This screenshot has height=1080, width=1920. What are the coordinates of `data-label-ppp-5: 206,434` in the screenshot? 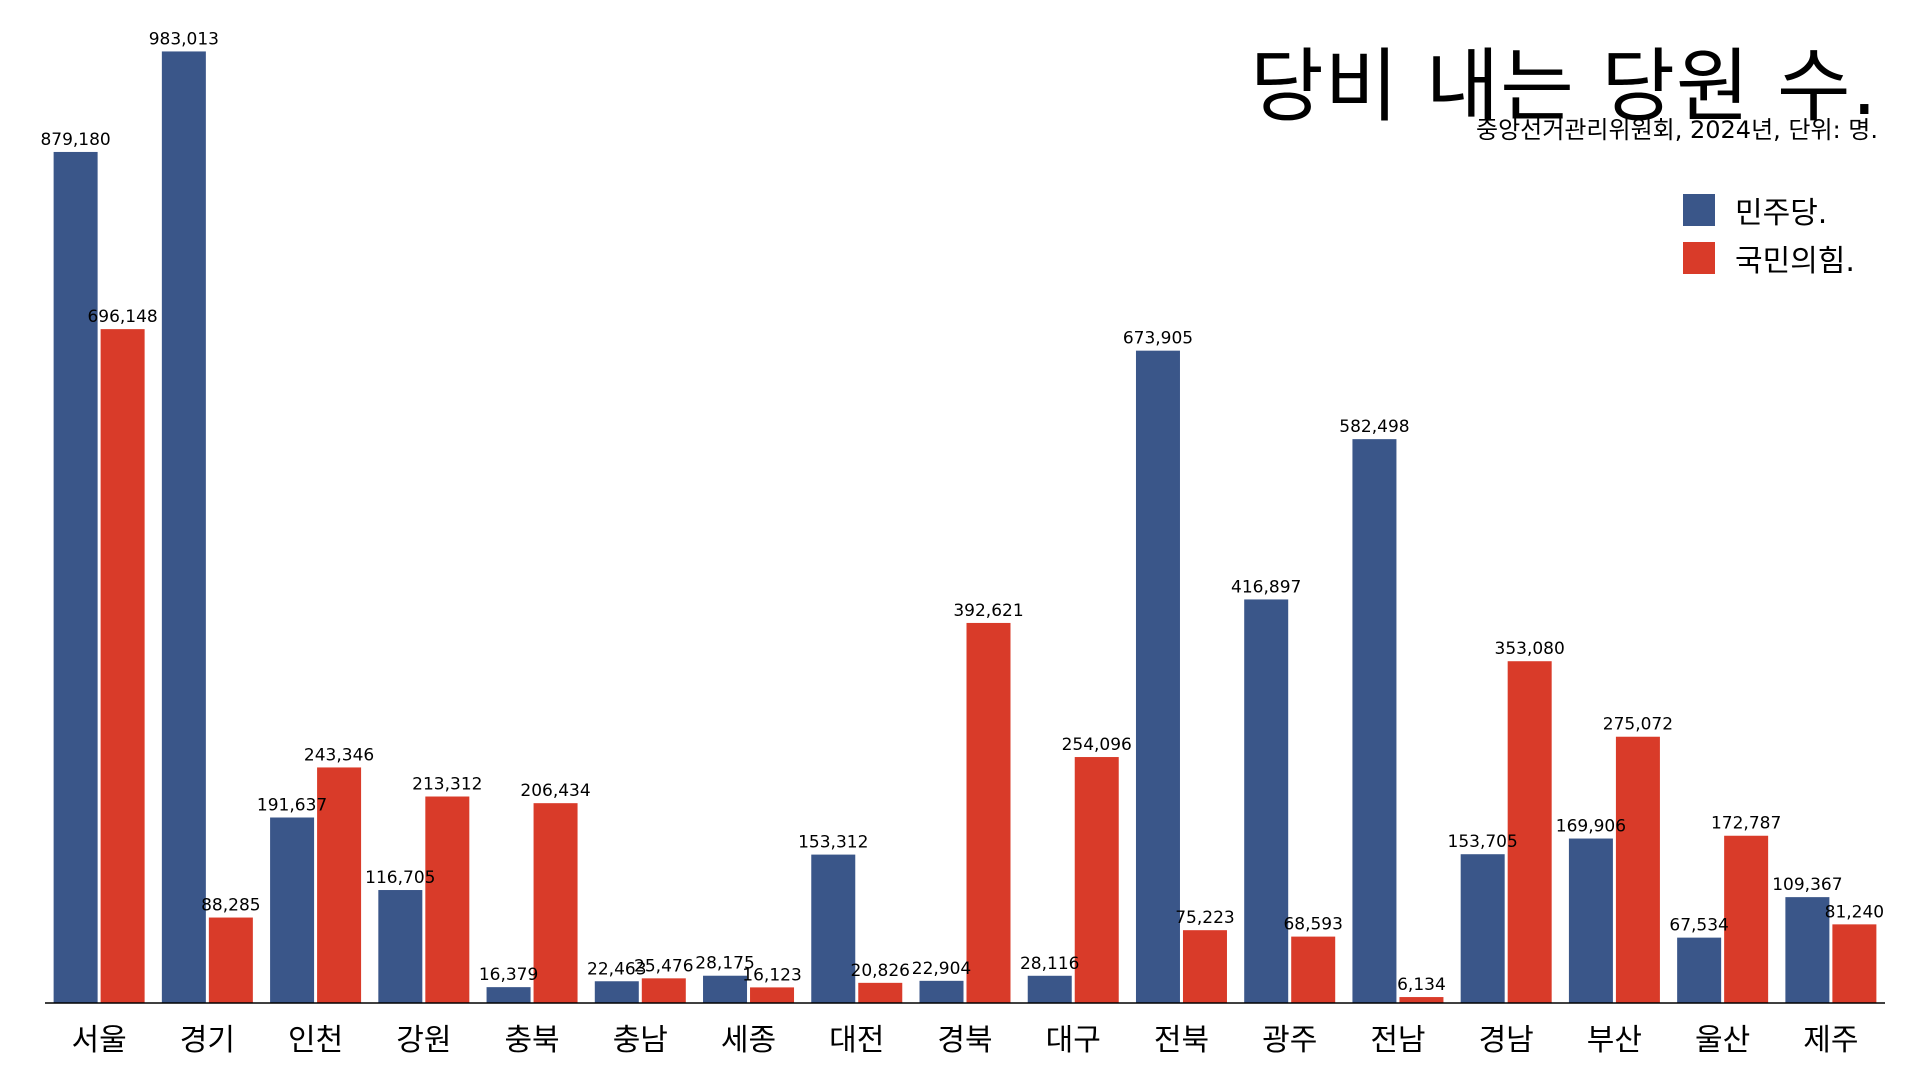 It's located at (555, 791).